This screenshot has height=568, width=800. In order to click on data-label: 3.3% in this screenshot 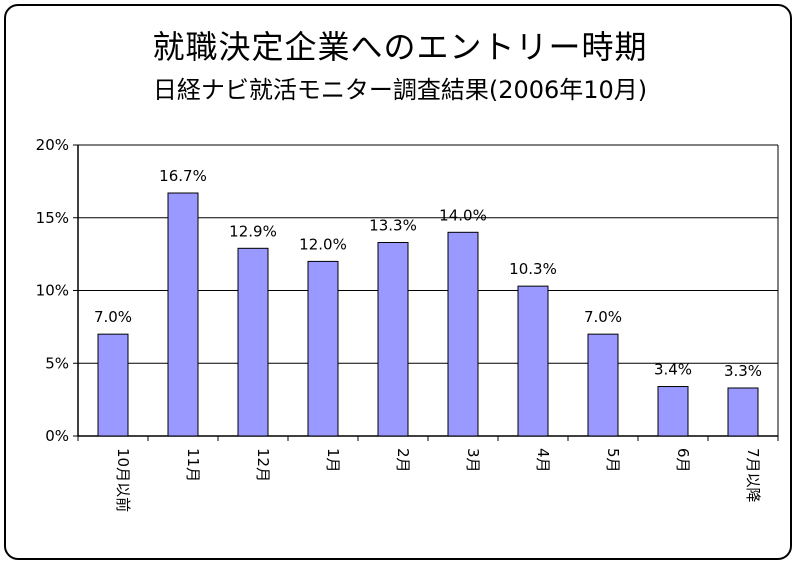, I will do `click(743, 371)`.